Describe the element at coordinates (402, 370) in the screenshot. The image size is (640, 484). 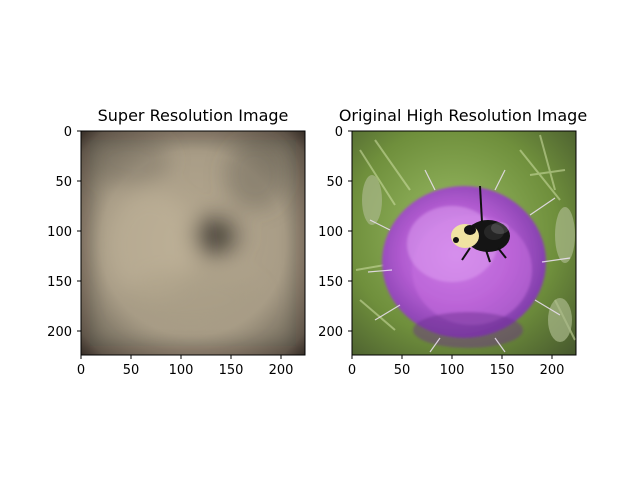
I see `right-xtick-50: 50` at that location.